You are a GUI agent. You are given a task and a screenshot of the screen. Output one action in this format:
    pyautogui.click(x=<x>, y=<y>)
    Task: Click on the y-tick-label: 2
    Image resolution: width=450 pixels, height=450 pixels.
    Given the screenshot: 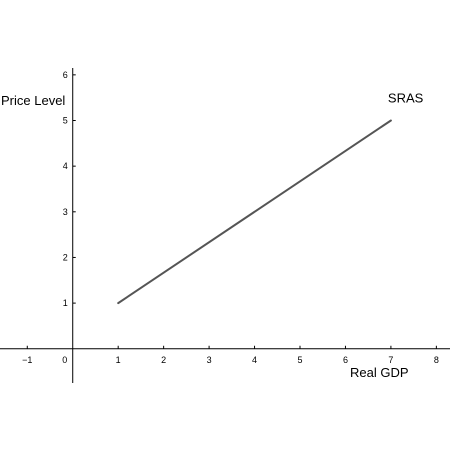 What is the action you would take?
    pyautogui.click(x=65, y=257)
    